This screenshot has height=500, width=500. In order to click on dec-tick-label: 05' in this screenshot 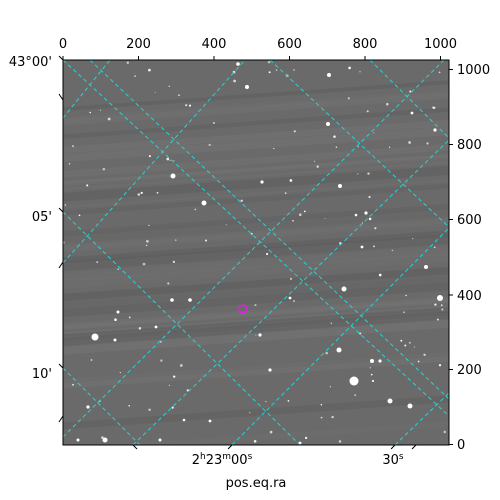, I will do `click(42, 217)`.